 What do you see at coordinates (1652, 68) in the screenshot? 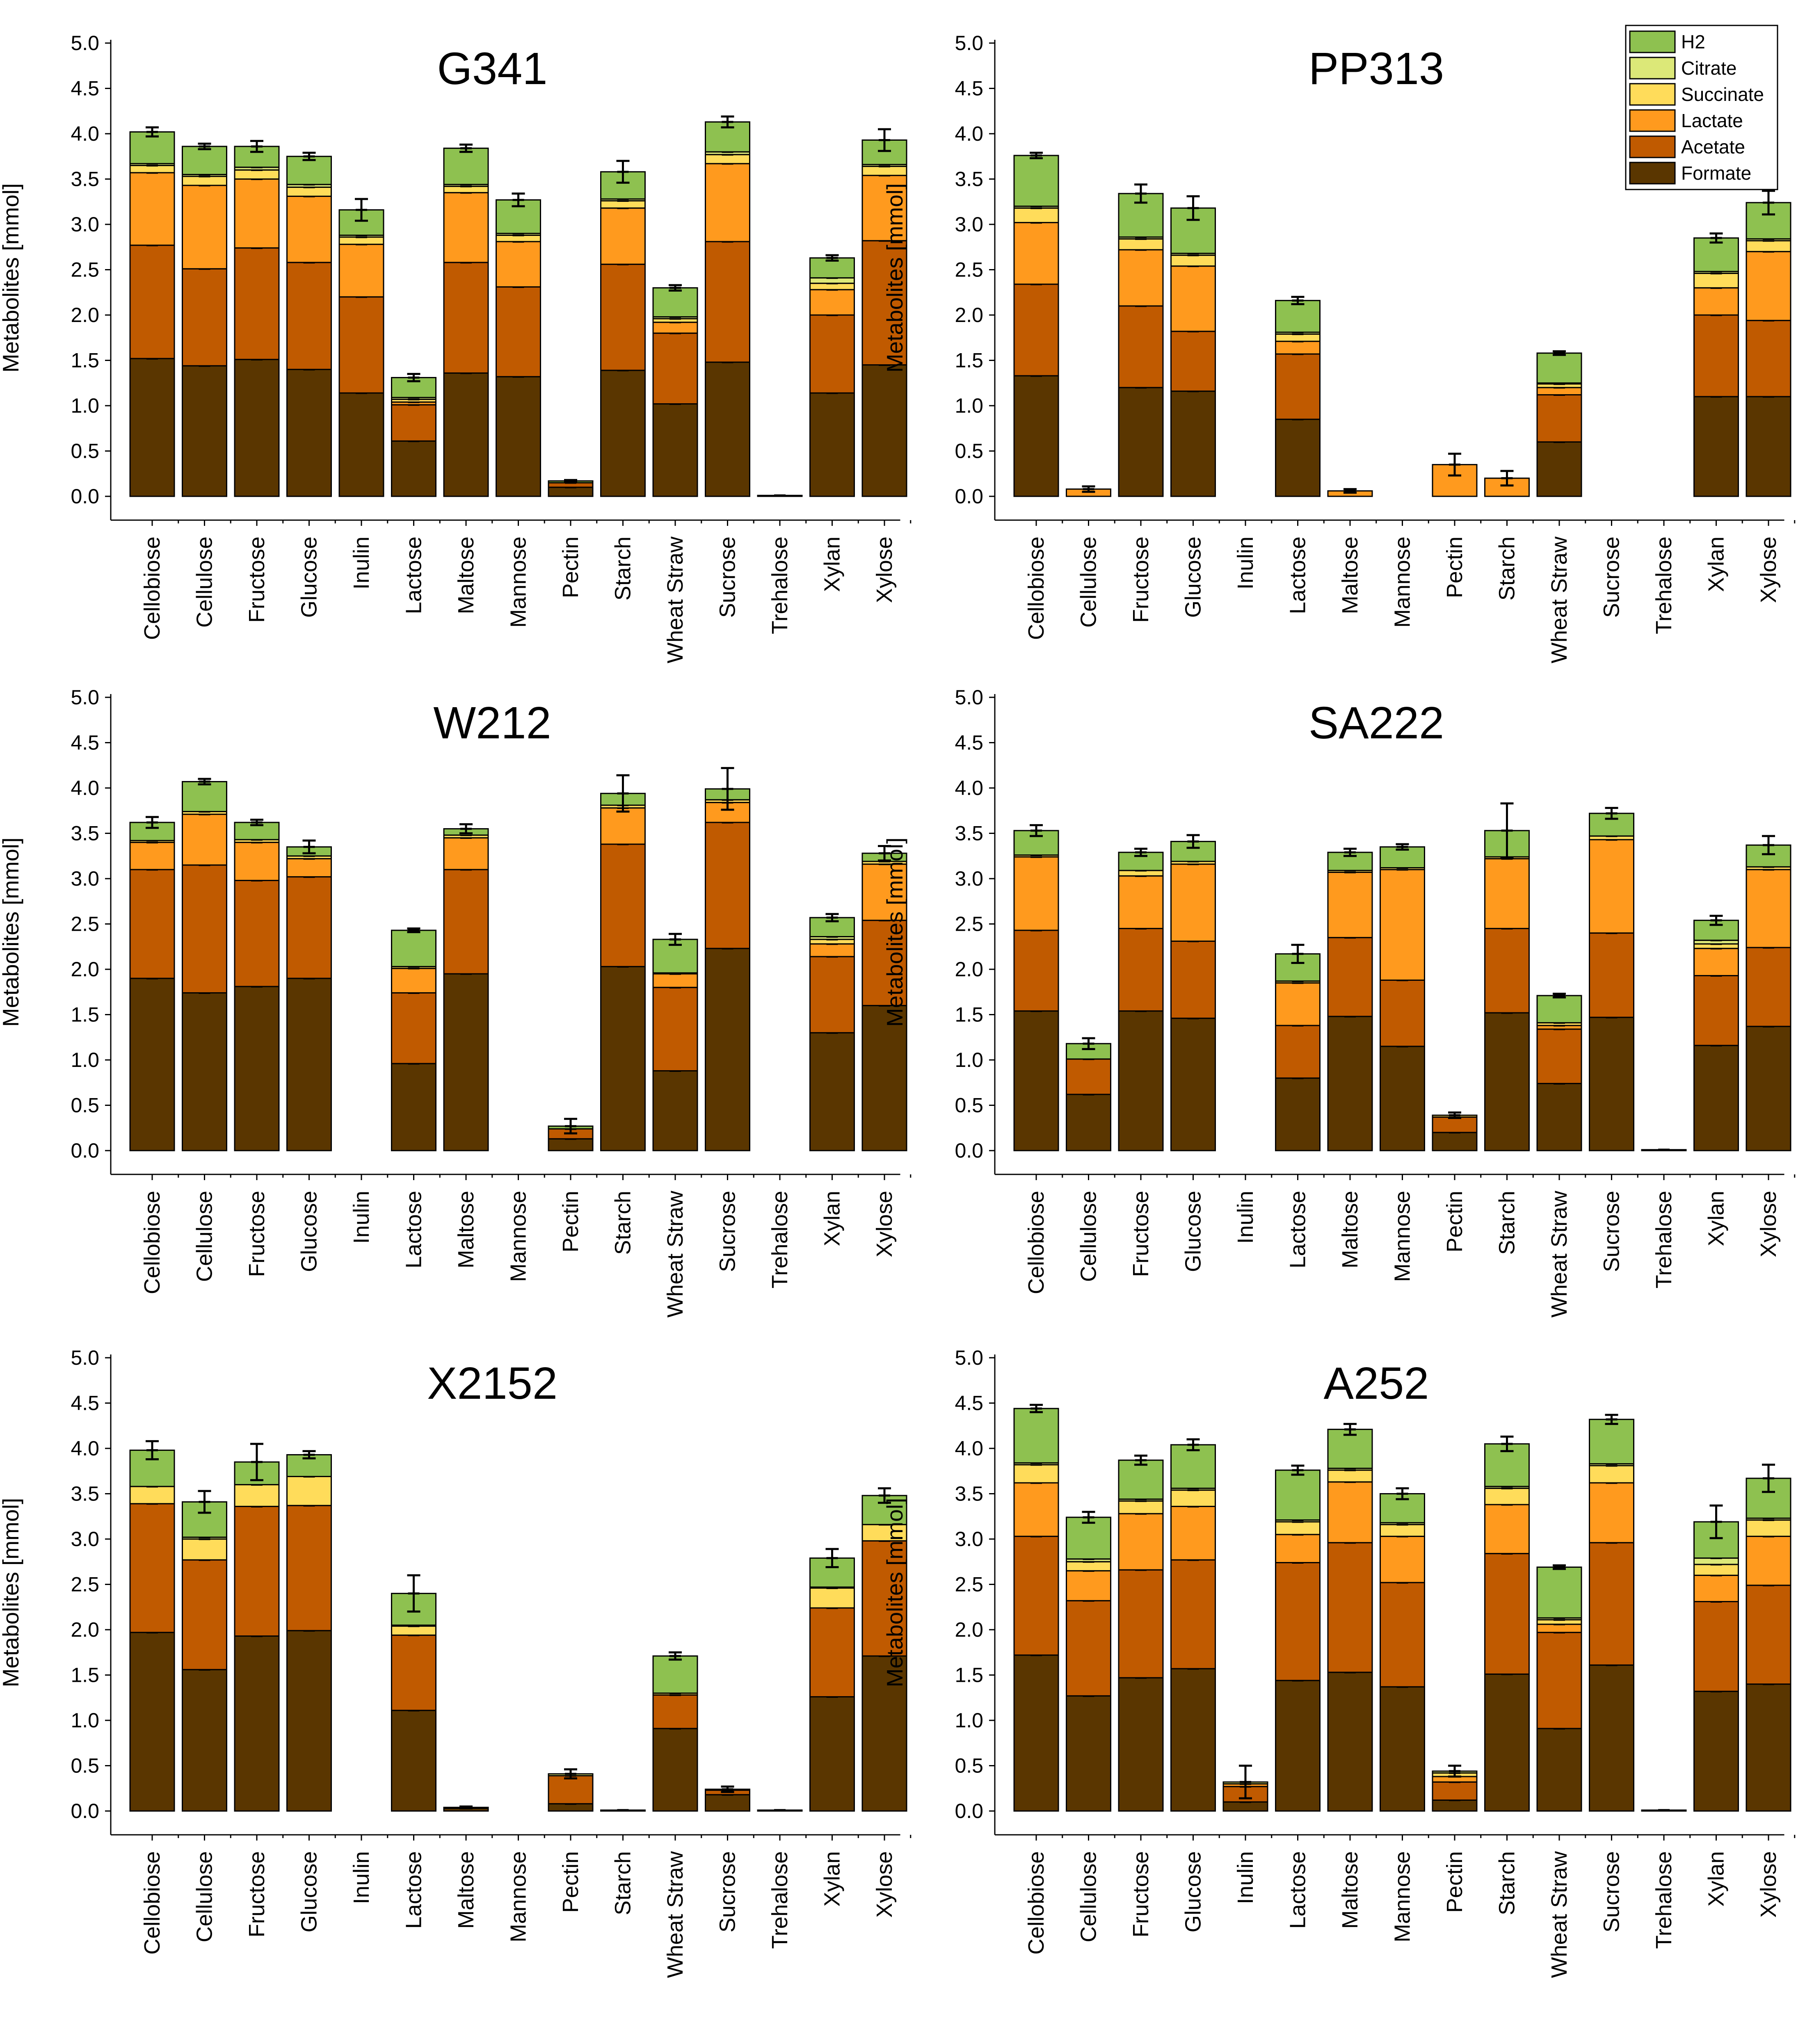
I see `legend-swatch-citrate` at bounding box center [1652, 68].